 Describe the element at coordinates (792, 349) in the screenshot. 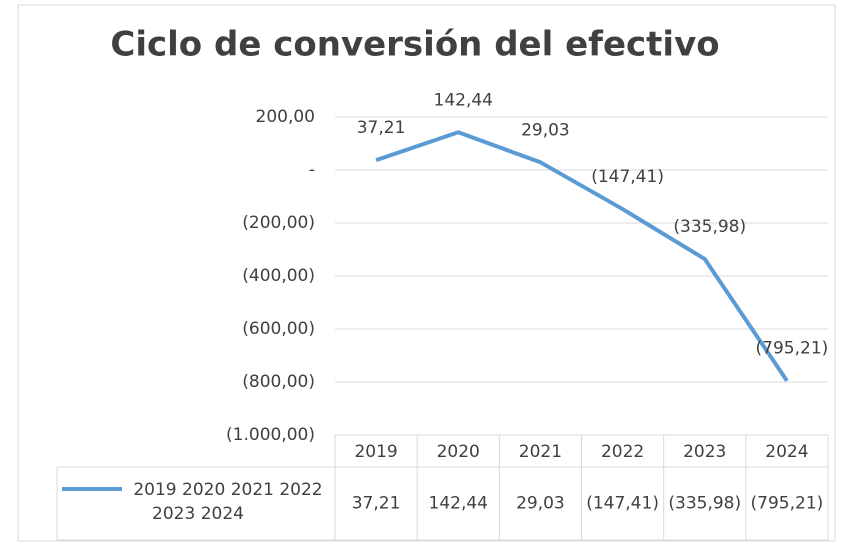

I see `data-label: (795,21)` at that location.